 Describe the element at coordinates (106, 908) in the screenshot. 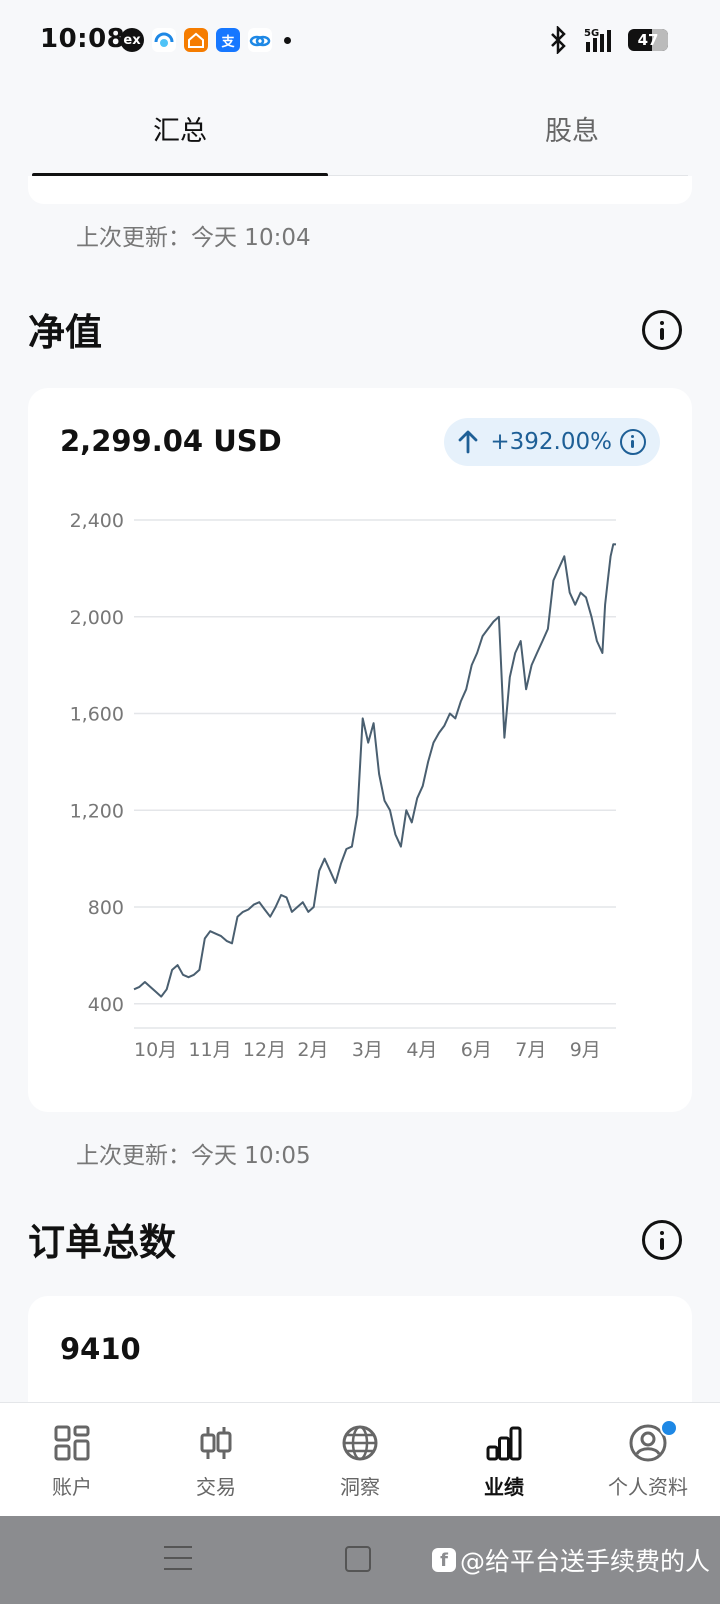

I see `y-tick-label: 800` at that location.